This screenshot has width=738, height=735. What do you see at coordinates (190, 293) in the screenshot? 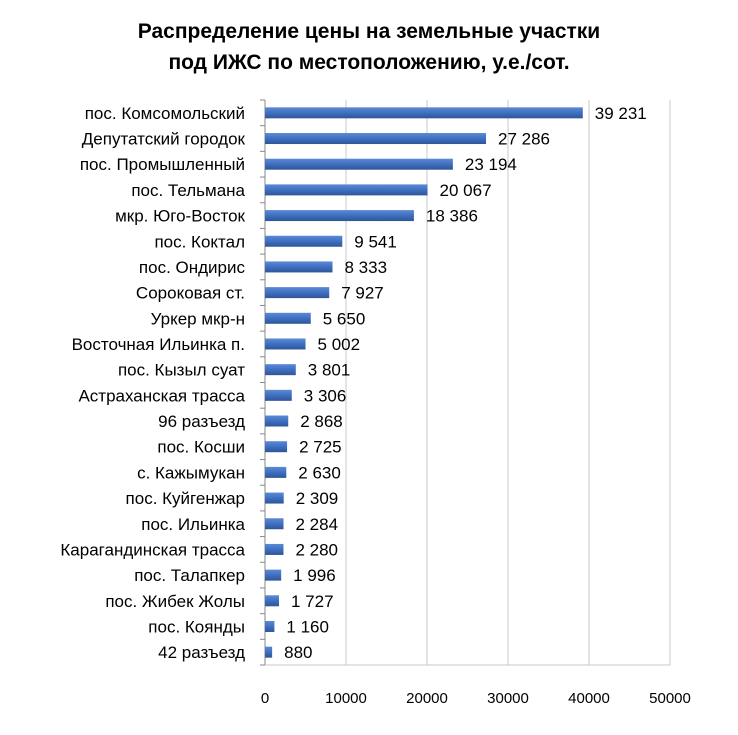
I see `category-label: Сороковая ст.` at bounding box center [190, 293].